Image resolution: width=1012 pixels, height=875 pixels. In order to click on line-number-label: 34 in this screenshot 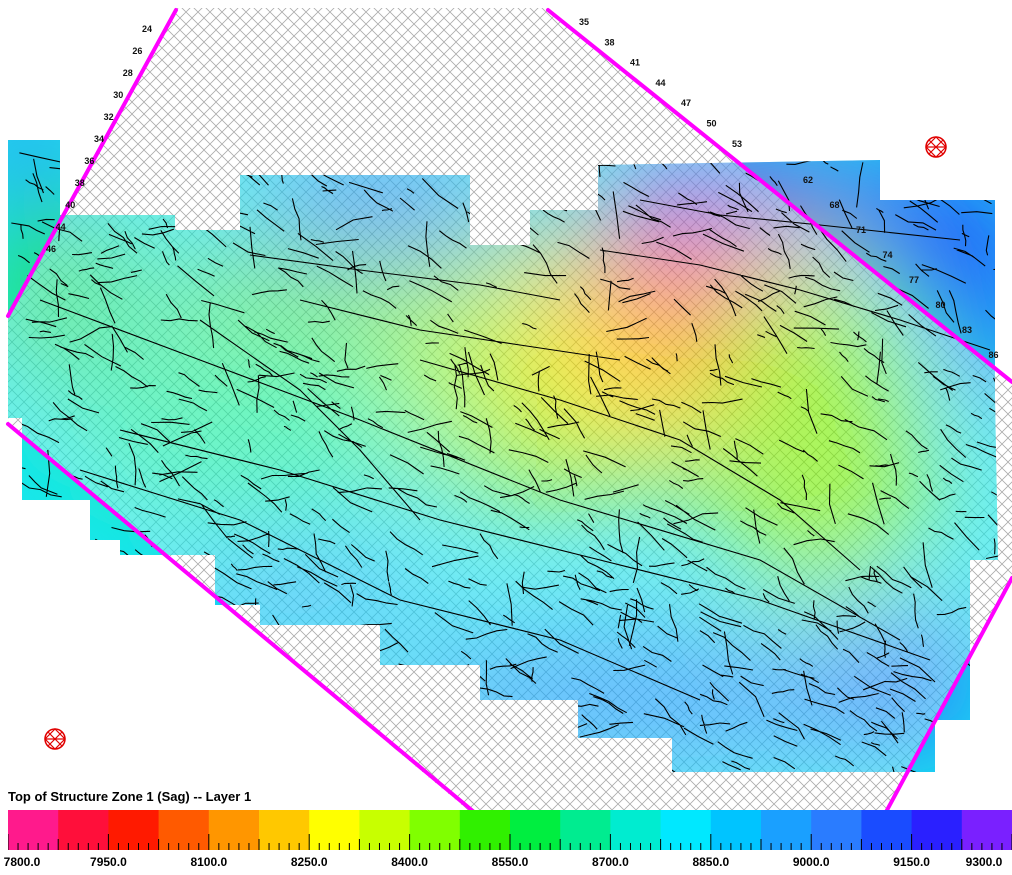, I will do `click(99, 139)`.